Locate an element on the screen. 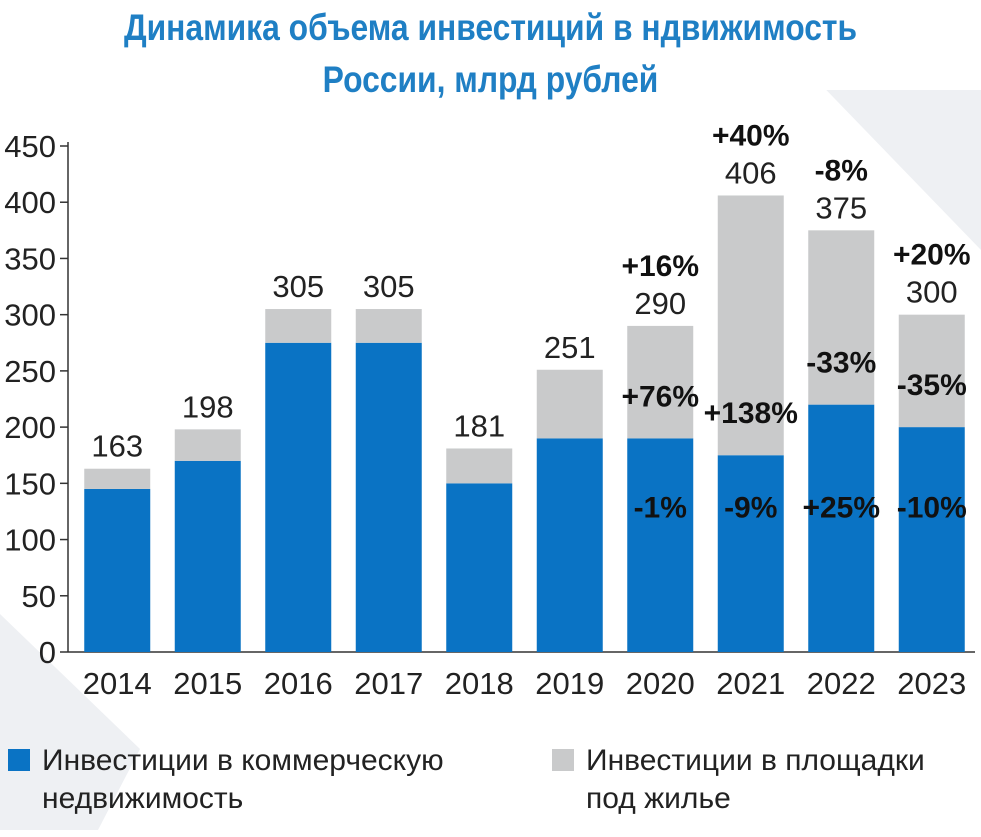  bar-residential-2019 is located at coordinates (569, 404).